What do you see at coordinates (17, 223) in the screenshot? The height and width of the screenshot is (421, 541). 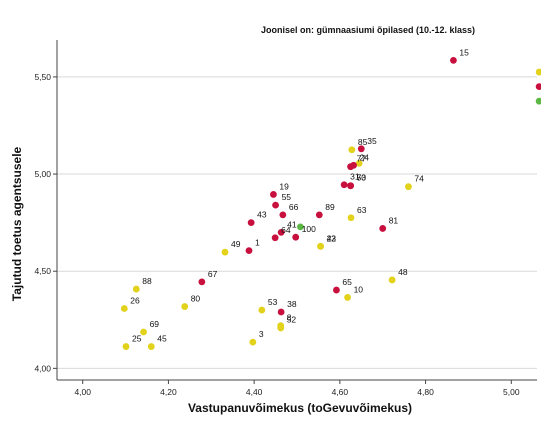 I see `y-axis-title: Tajutud toetus agentsusele` at bounding box center [17, 223].